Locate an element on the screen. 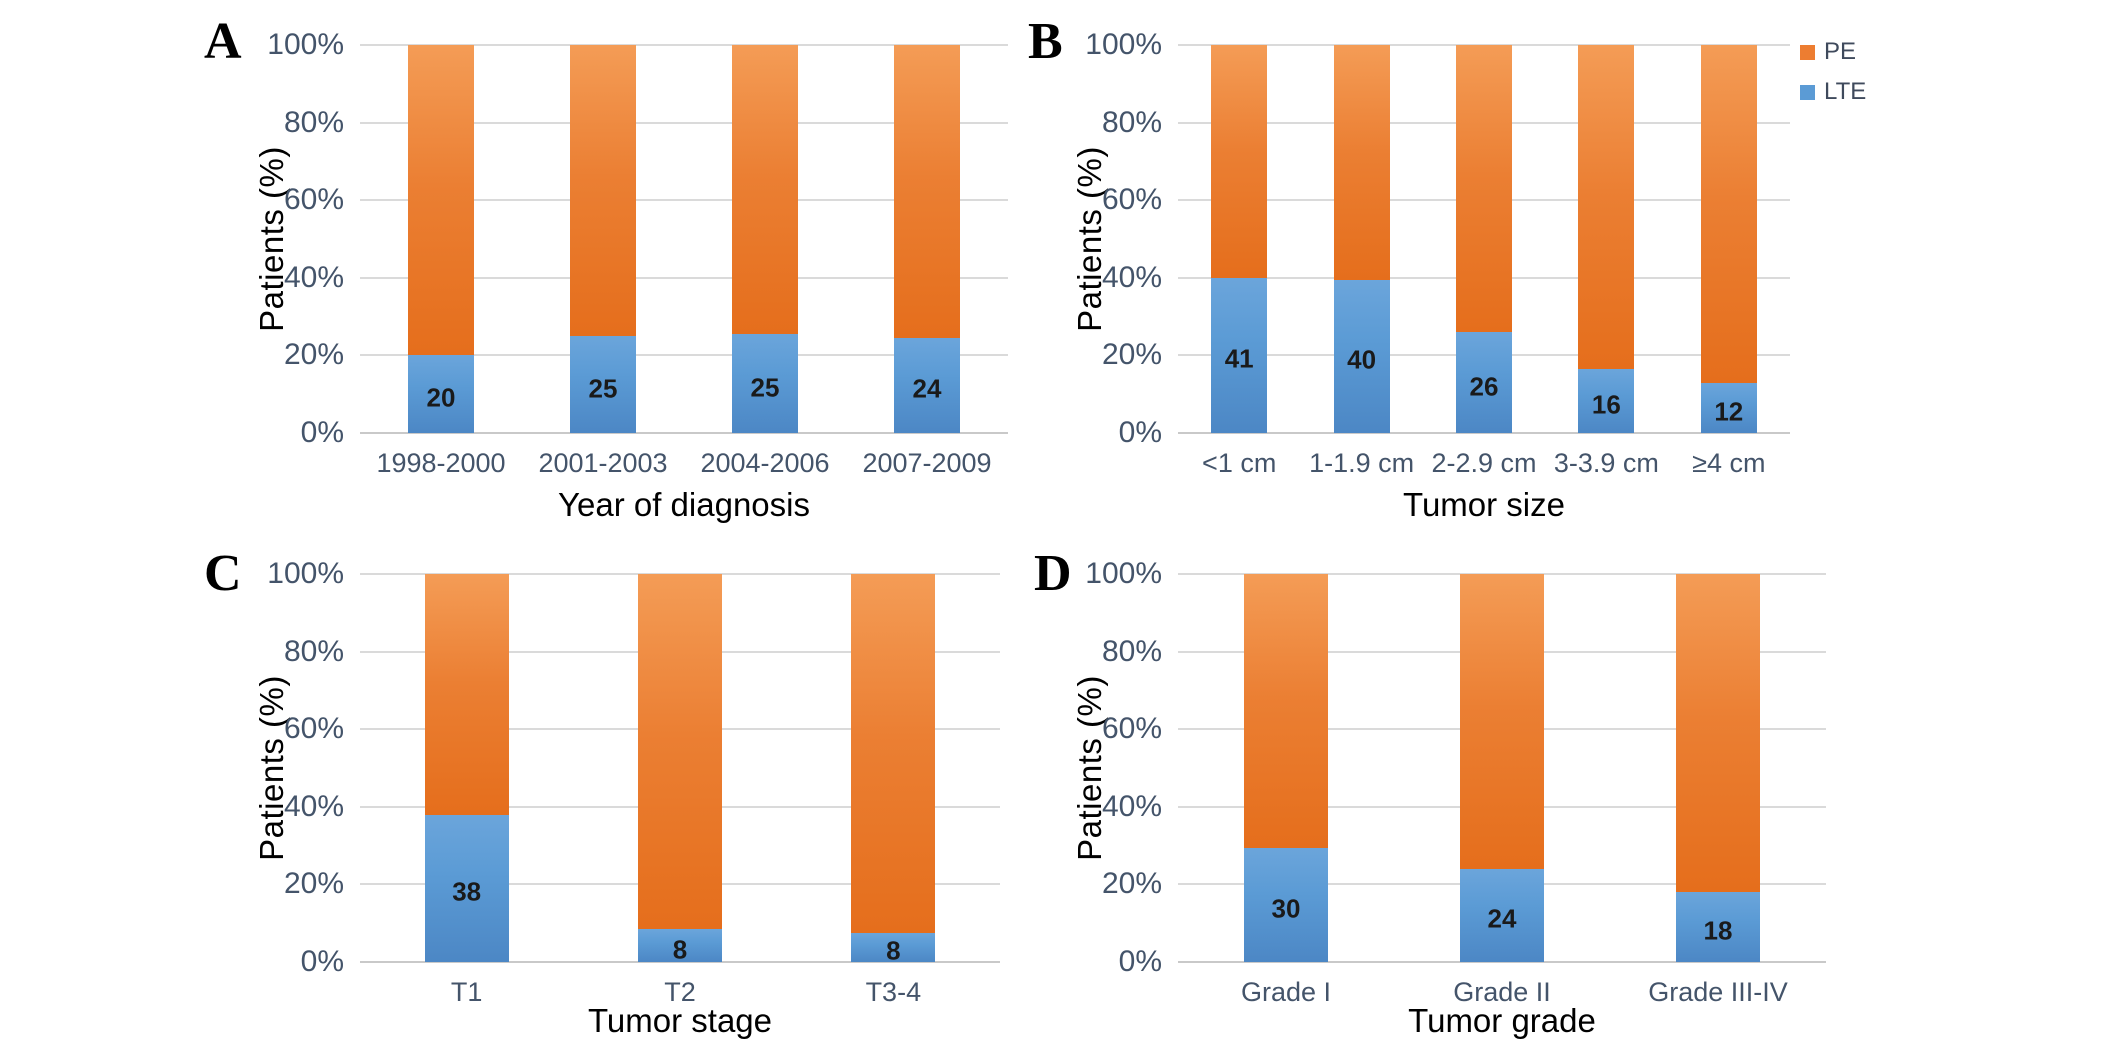  x-category-label: T2 is located at coordinates (680, 992).